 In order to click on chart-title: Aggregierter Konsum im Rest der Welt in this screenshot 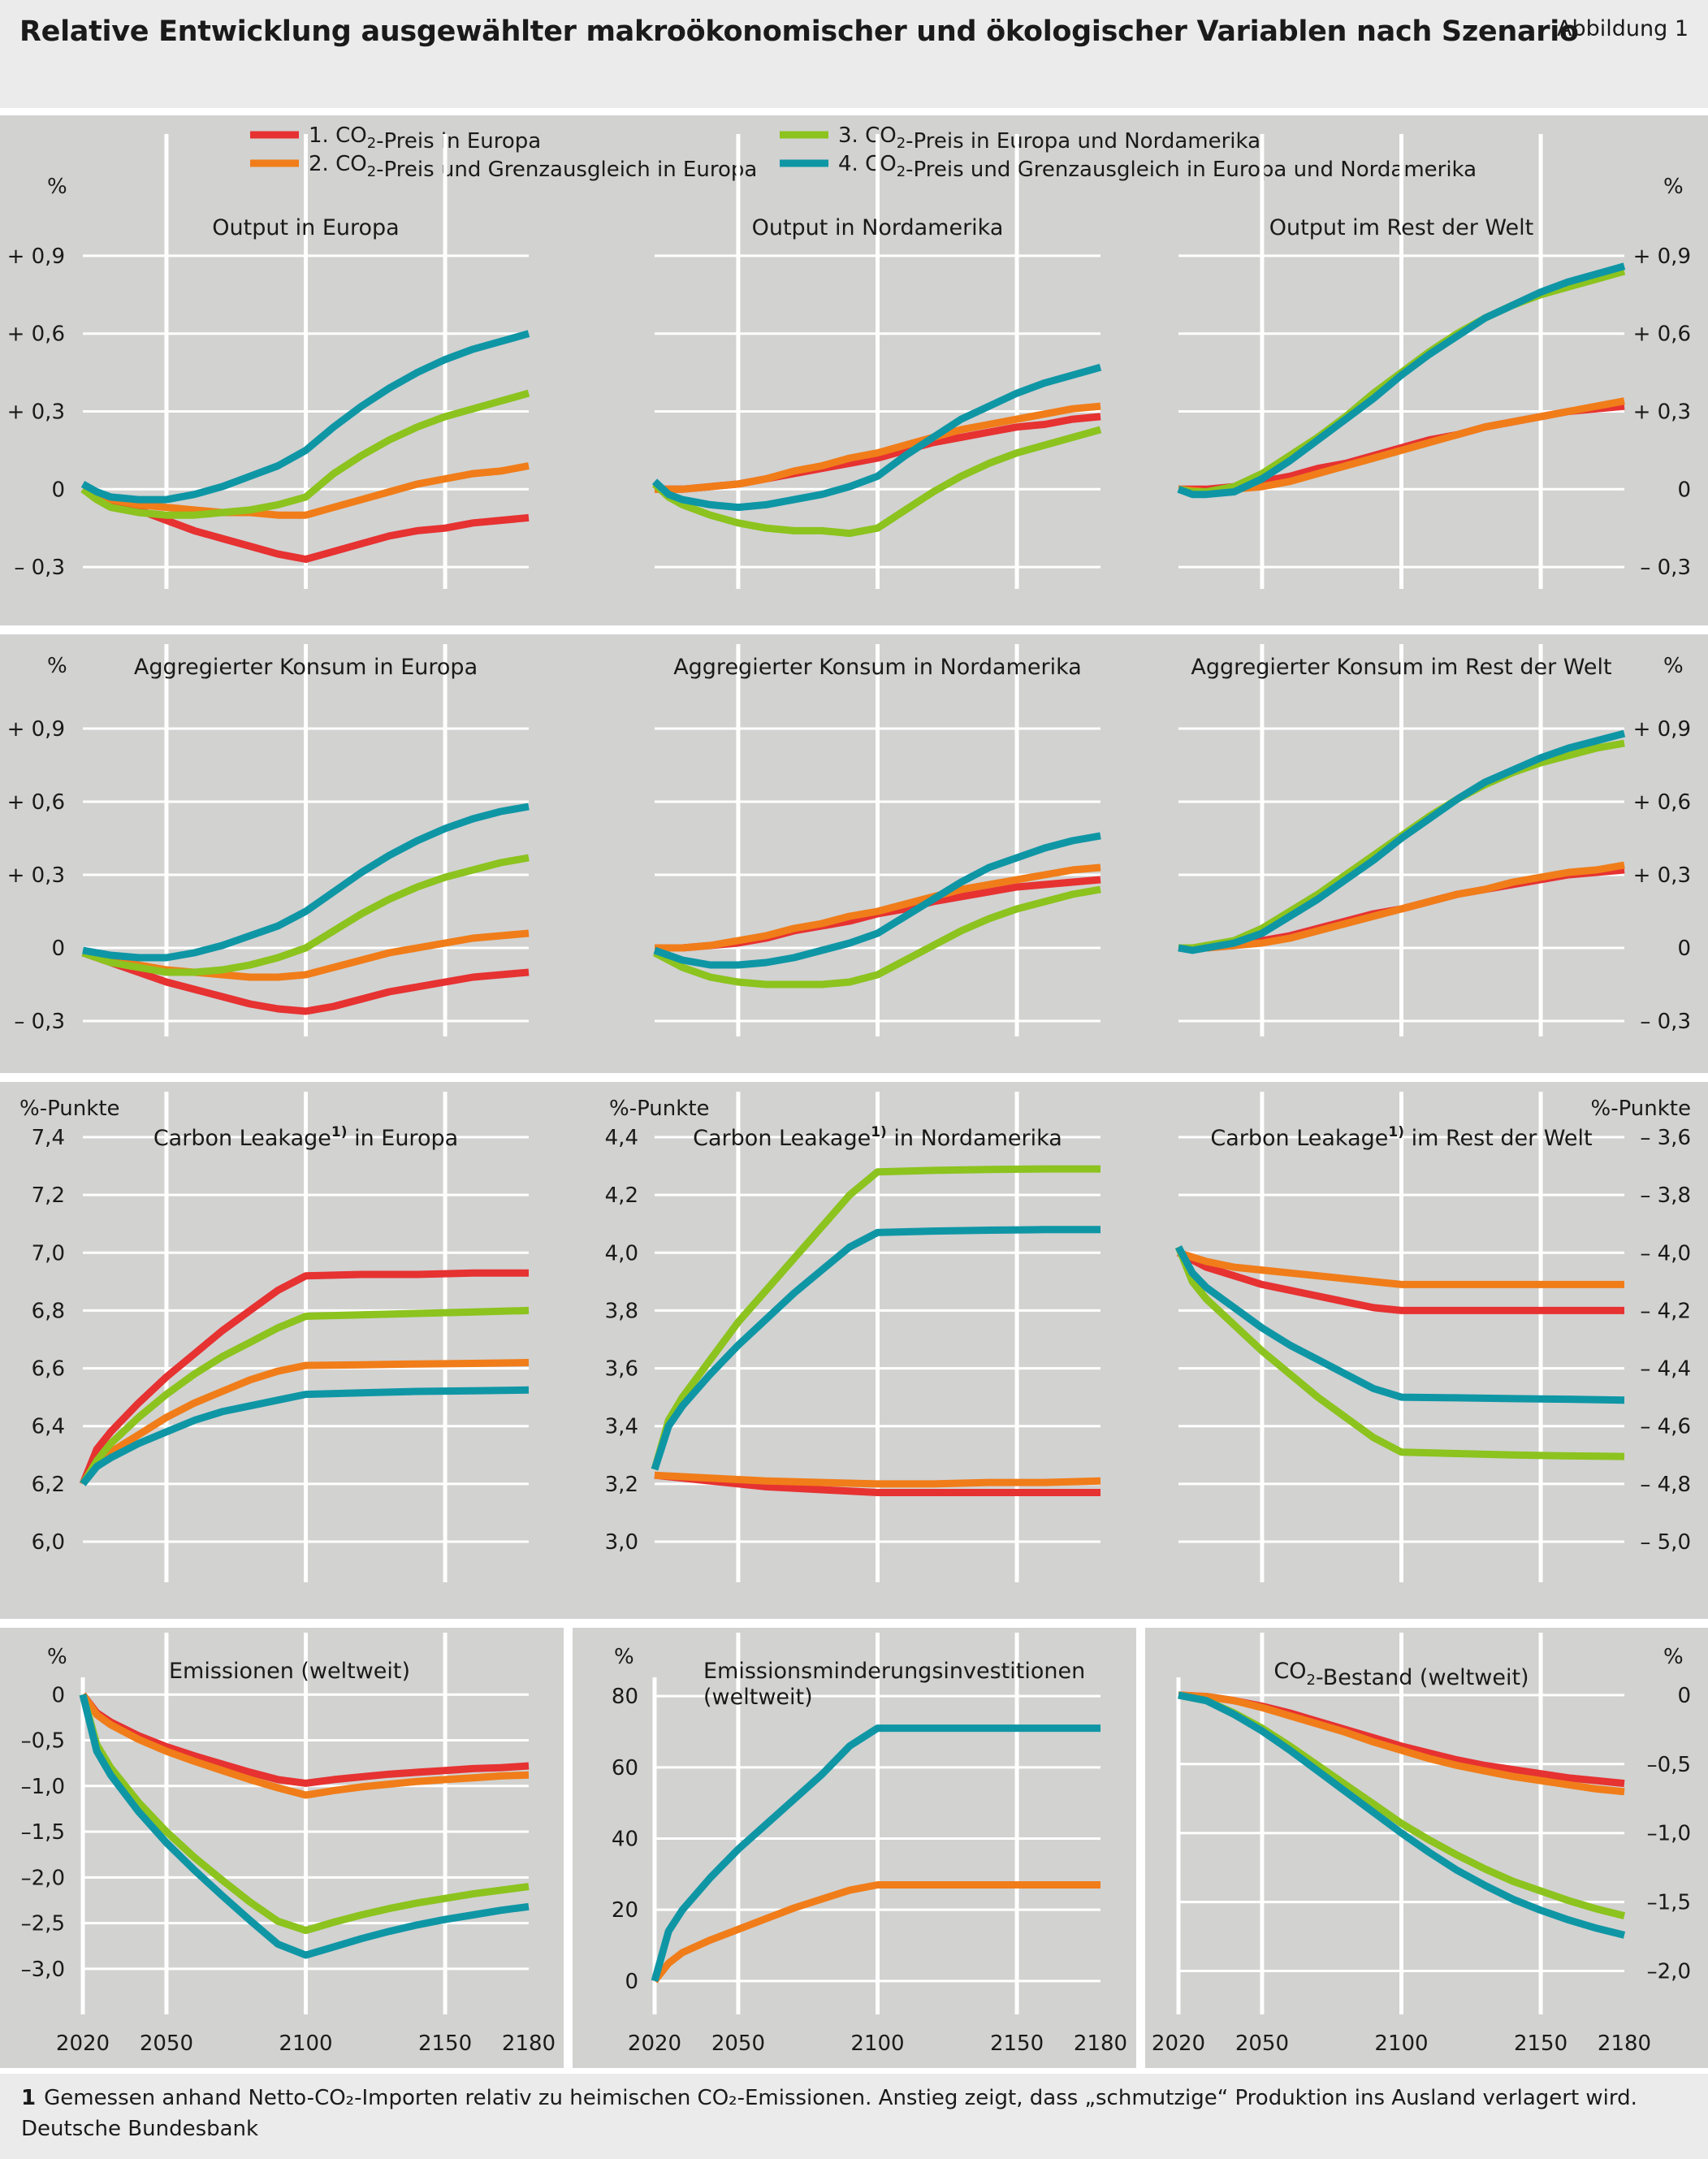, I will do `click(1401, 667)`.